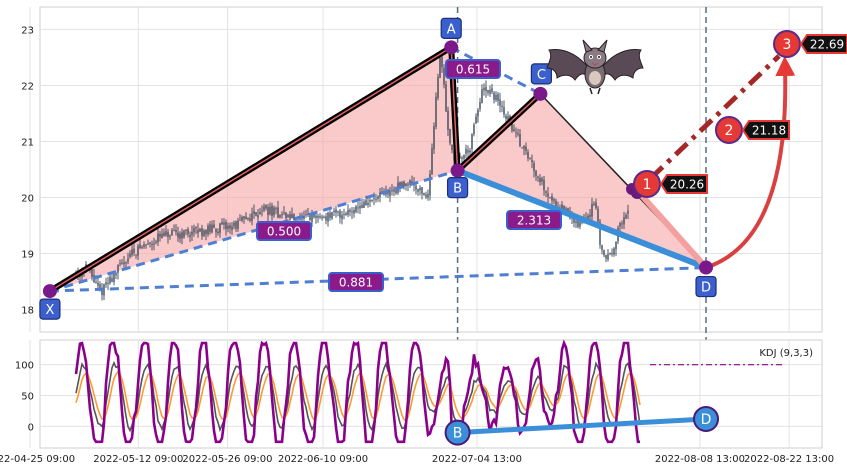  I want to click on kdj-marker-label: D, so click(706, 420).